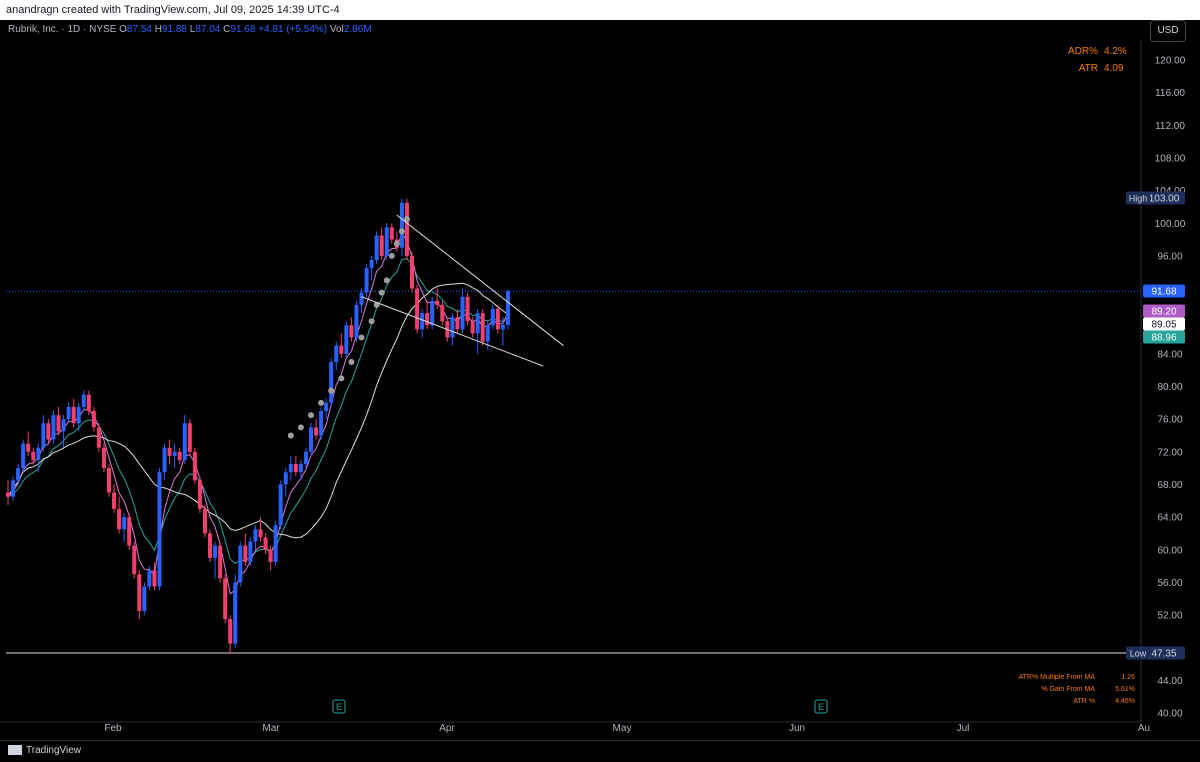  What do you see at coordinates (1169, 550) in the screenshot?
I see `y-tick-label: 60.00` at bounding box center [1169, 550].